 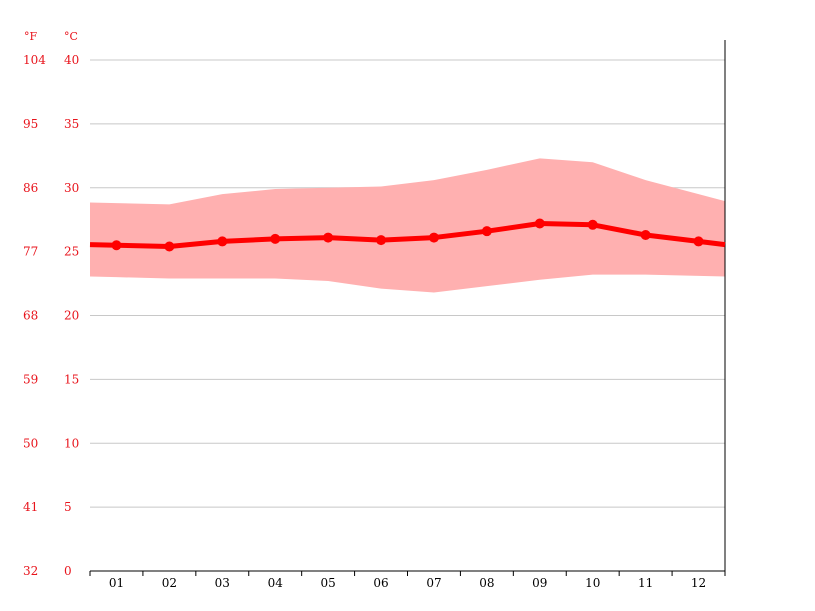 What do you see at coordinates (645, 583) in the screenshot?
I see `x-tick-label: 11` at bounding box center [645, 583].